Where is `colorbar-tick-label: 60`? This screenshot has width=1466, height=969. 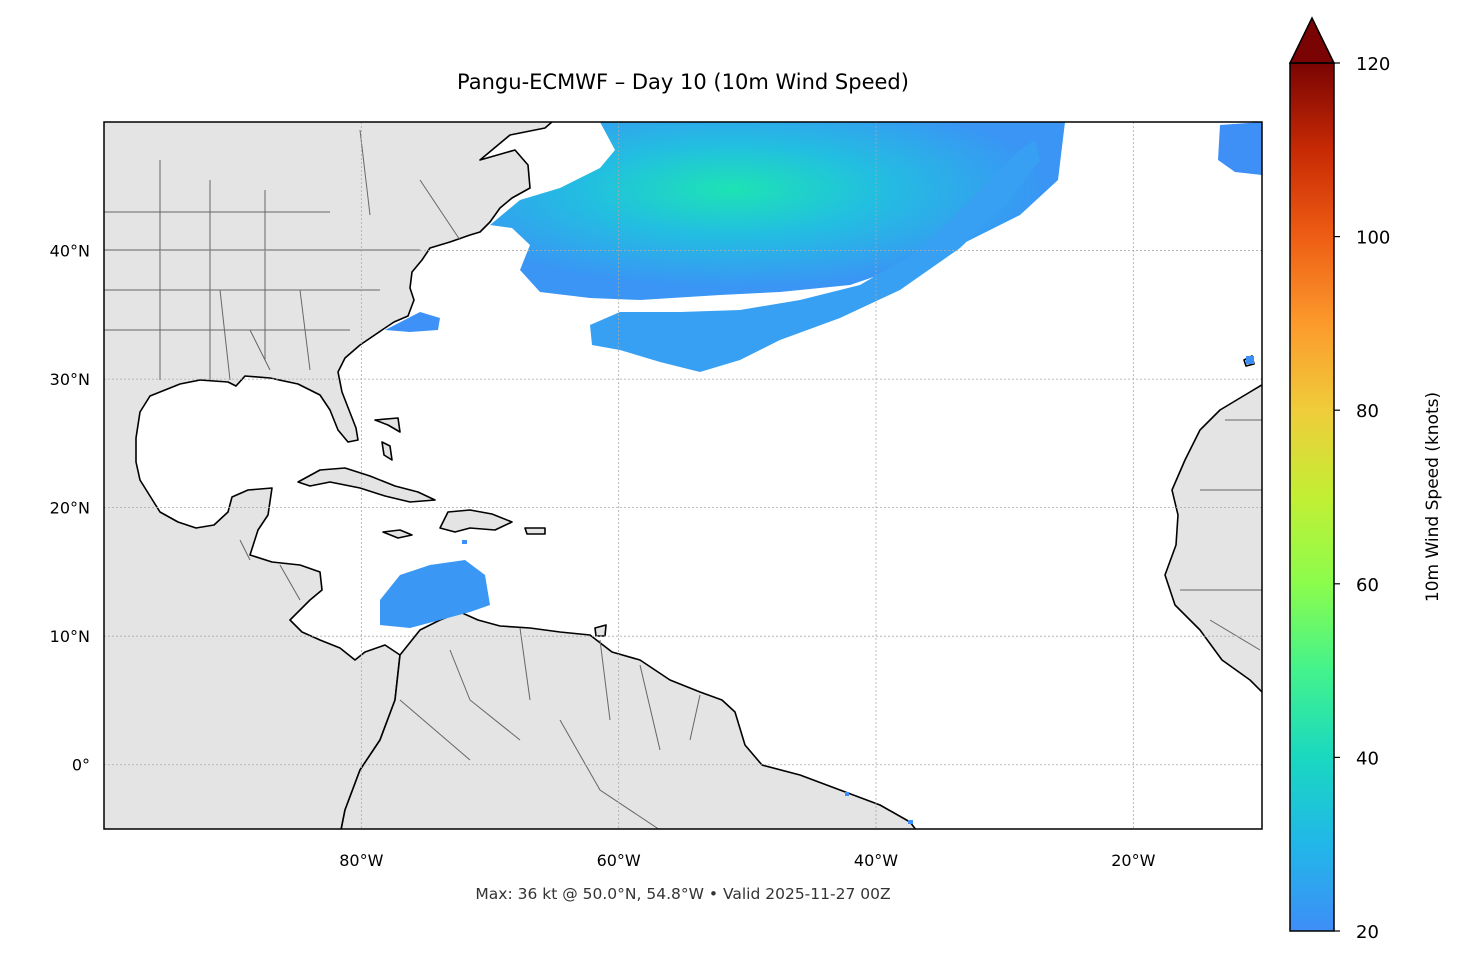
colorbar-tick-label: 60 is located at coordinates (1367, 585).